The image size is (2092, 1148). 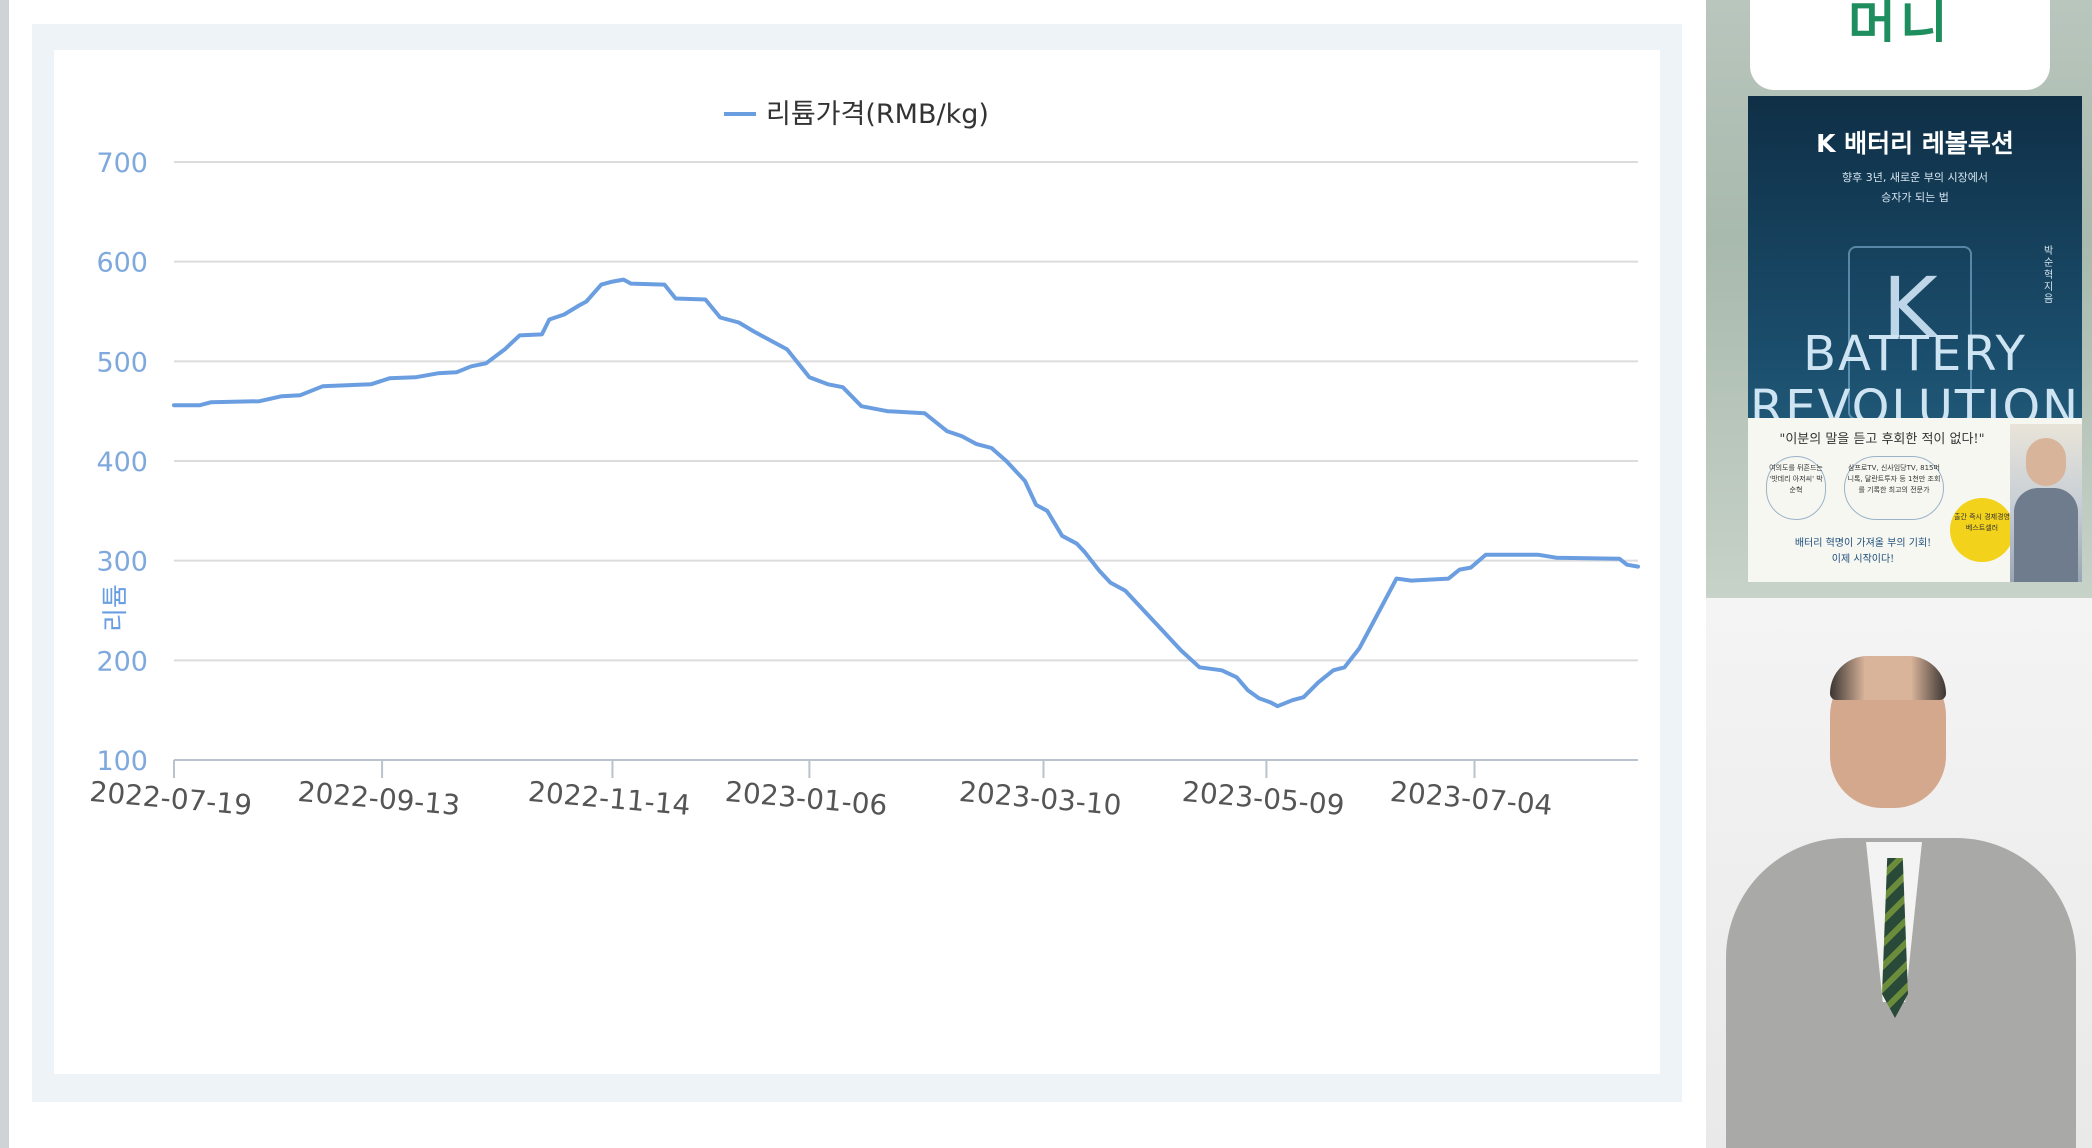 I want to click on x-tick-2022-07-19: 2022-07-19, so click(x=170, y=798).